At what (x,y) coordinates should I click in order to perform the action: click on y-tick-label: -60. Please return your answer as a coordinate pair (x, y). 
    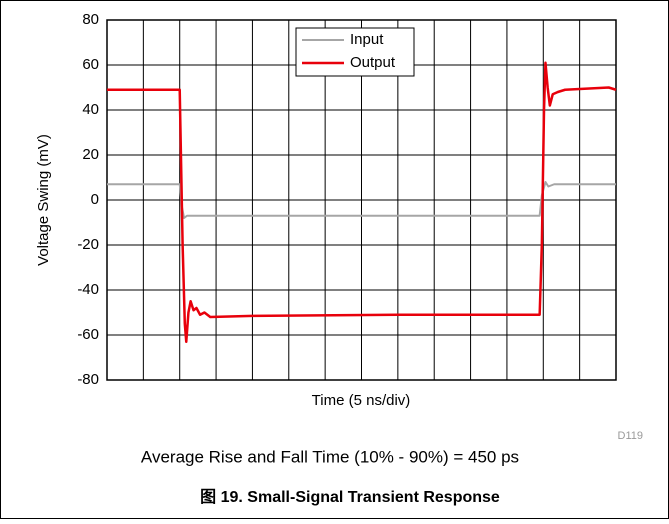
    Looking at the image, I should click on (88, 334).